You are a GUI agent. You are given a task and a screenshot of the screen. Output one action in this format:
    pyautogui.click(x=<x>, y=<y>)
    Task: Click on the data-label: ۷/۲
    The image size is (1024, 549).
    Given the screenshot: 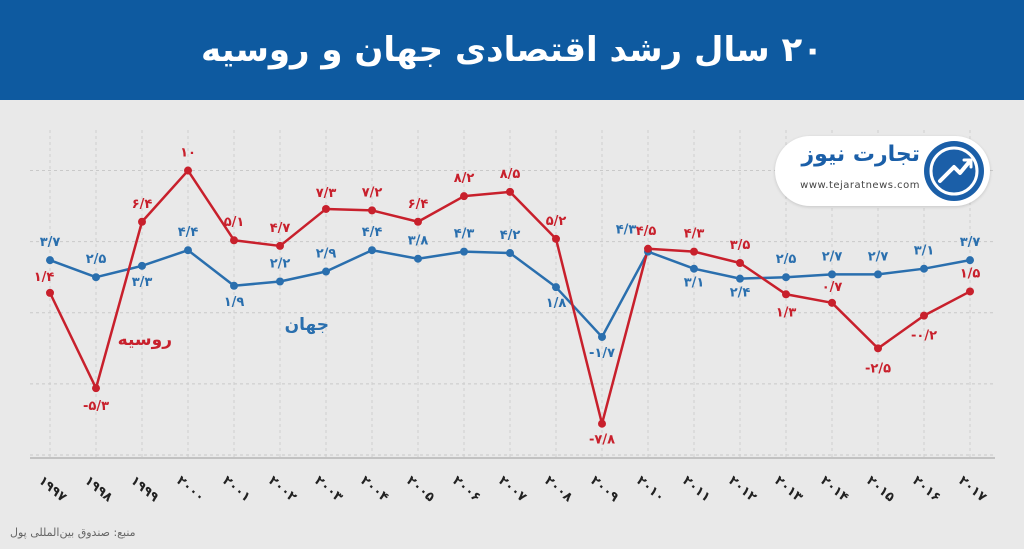 What is the action you would take?
    pyautogui.click(x=372, y=192)
    